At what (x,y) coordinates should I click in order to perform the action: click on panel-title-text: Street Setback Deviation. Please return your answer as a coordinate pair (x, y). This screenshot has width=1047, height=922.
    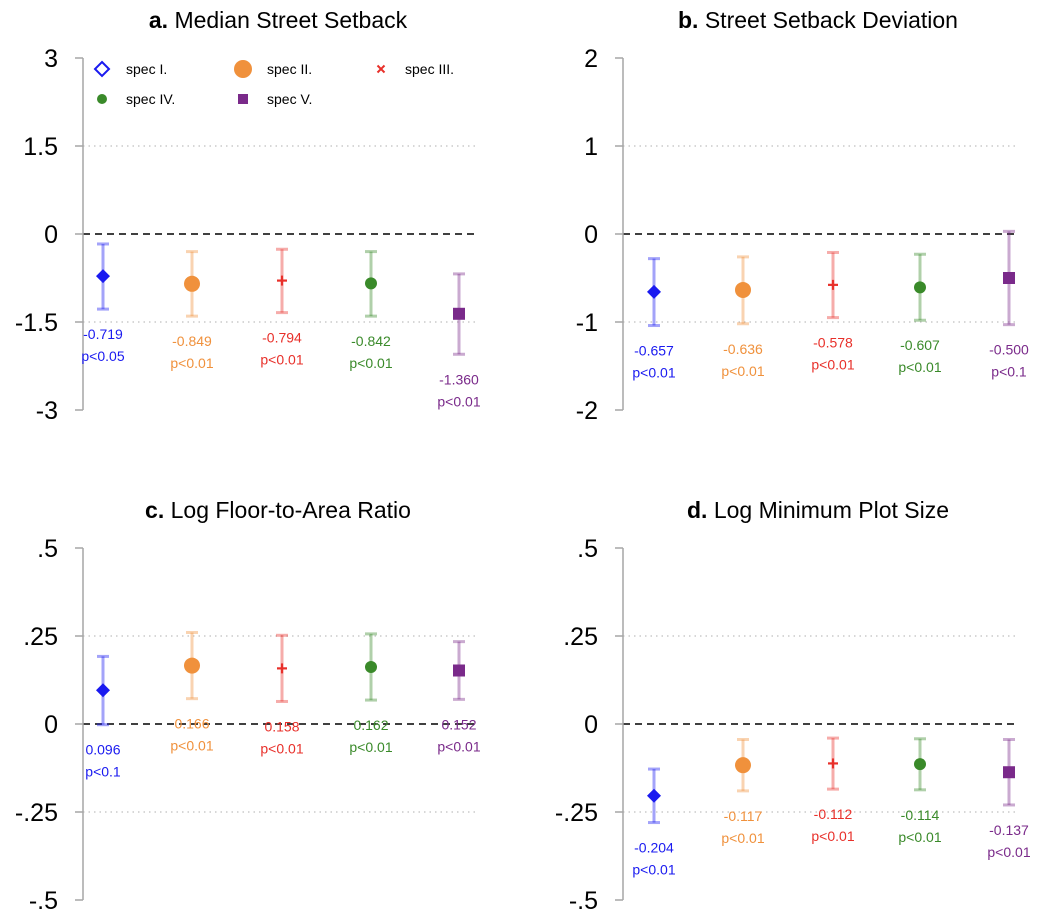
    Looking at the image, I should click on (831, 20).